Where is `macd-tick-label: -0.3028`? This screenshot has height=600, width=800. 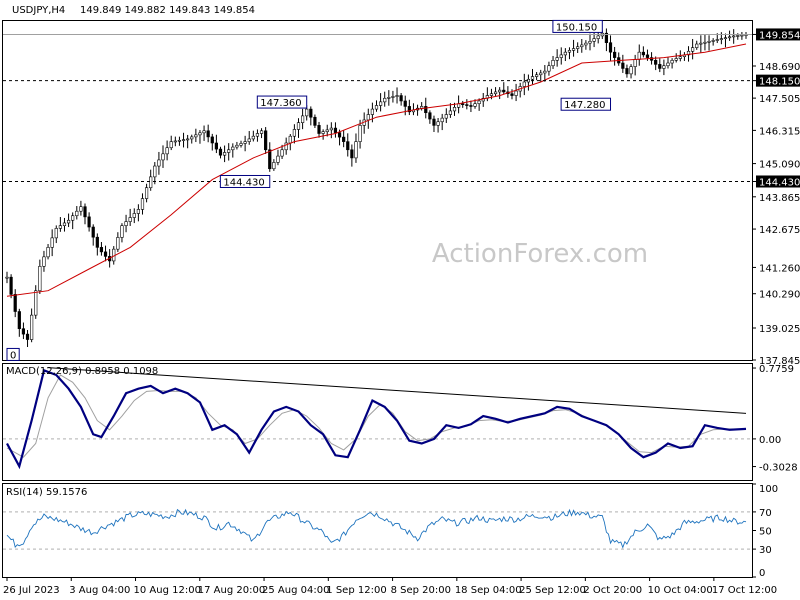 macd-tick-label: -0.3028 is located at coordinates (778, 468).